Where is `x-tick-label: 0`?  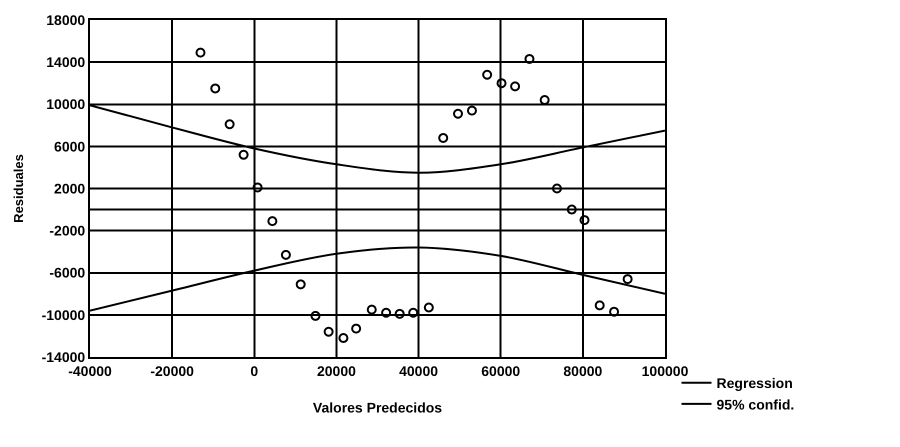
x-tick-label: 0 is located at coordinates (254, 370).